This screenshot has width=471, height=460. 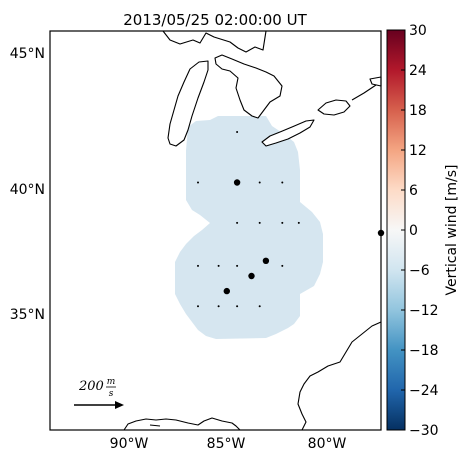 I want to click on lon-tick-85: 85°W, so click(x=226, y=444).